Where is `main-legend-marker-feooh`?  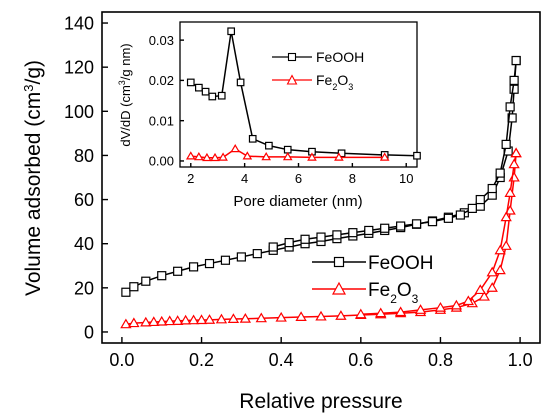
main-legend-marker-feooh is located at coordinates (339, 262).